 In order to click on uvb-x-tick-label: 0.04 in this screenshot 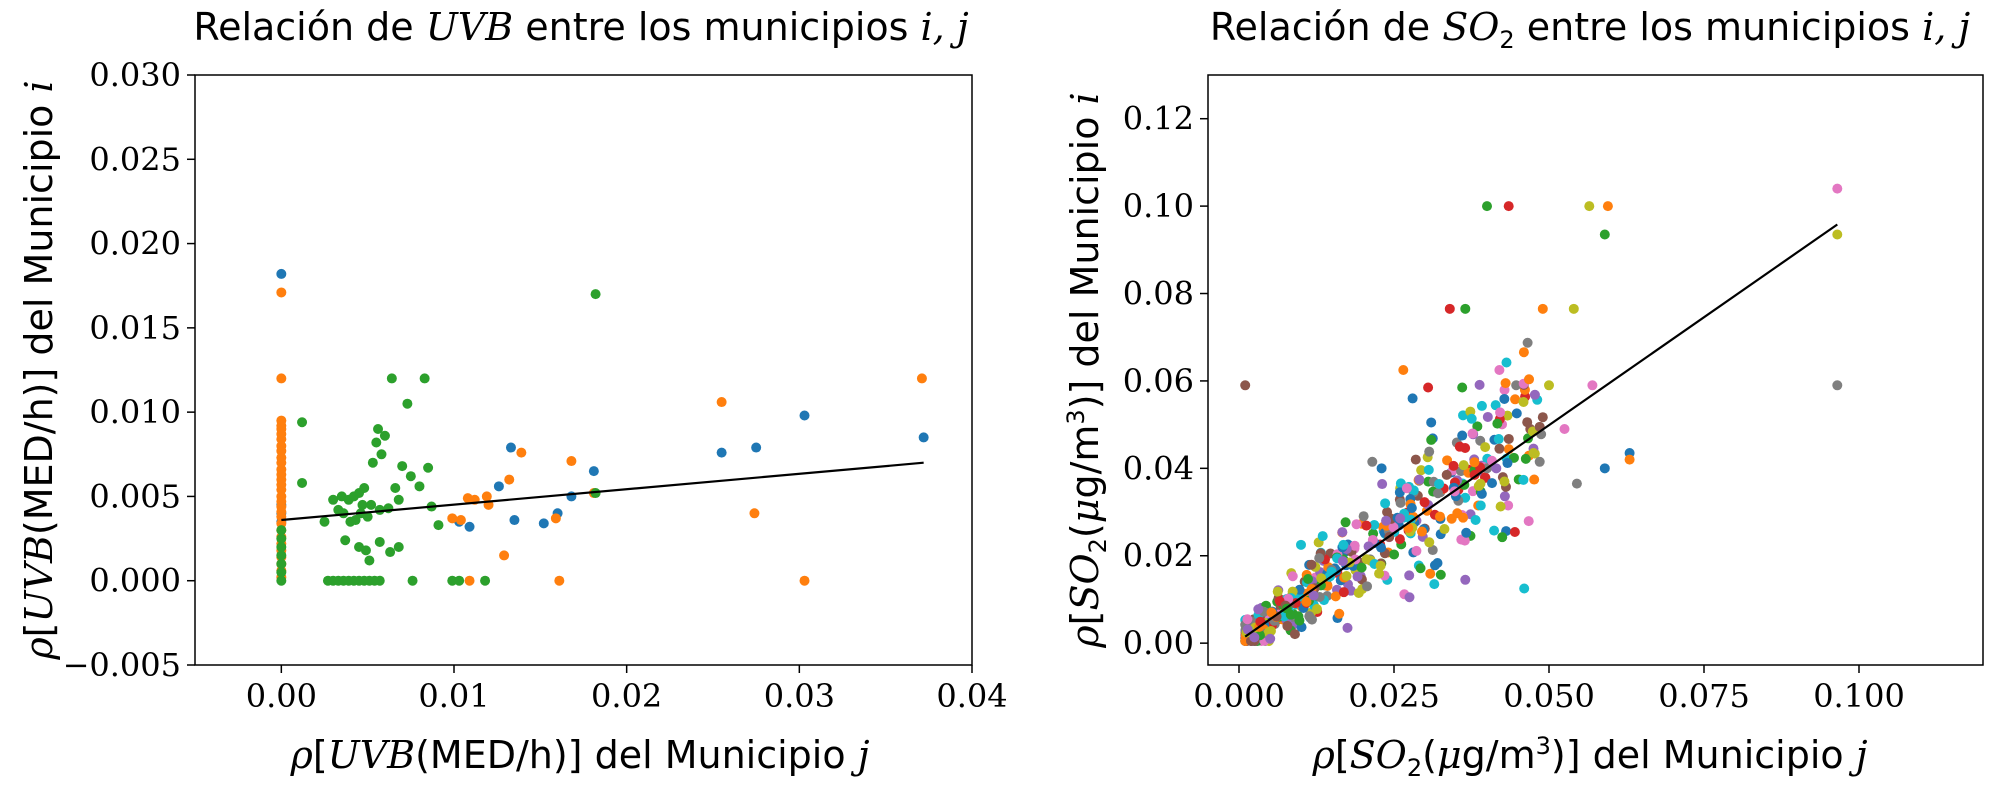, I will do `click(971, 696)`.